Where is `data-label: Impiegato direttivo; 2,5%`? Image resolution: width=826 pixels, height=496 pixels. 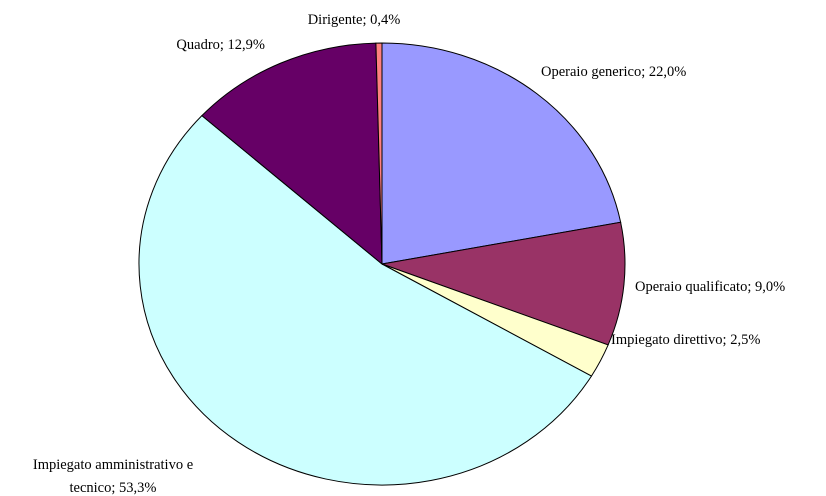 data-label: Impiegato direttivo; 2,5% is located at coordinates (685, 340).